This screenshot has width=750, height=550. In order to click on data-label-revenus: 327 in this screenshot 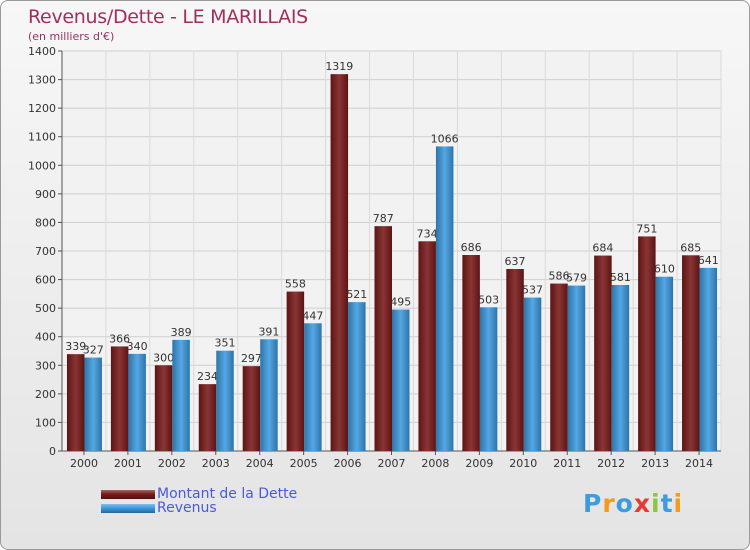, I will do `click(93, 350)`.